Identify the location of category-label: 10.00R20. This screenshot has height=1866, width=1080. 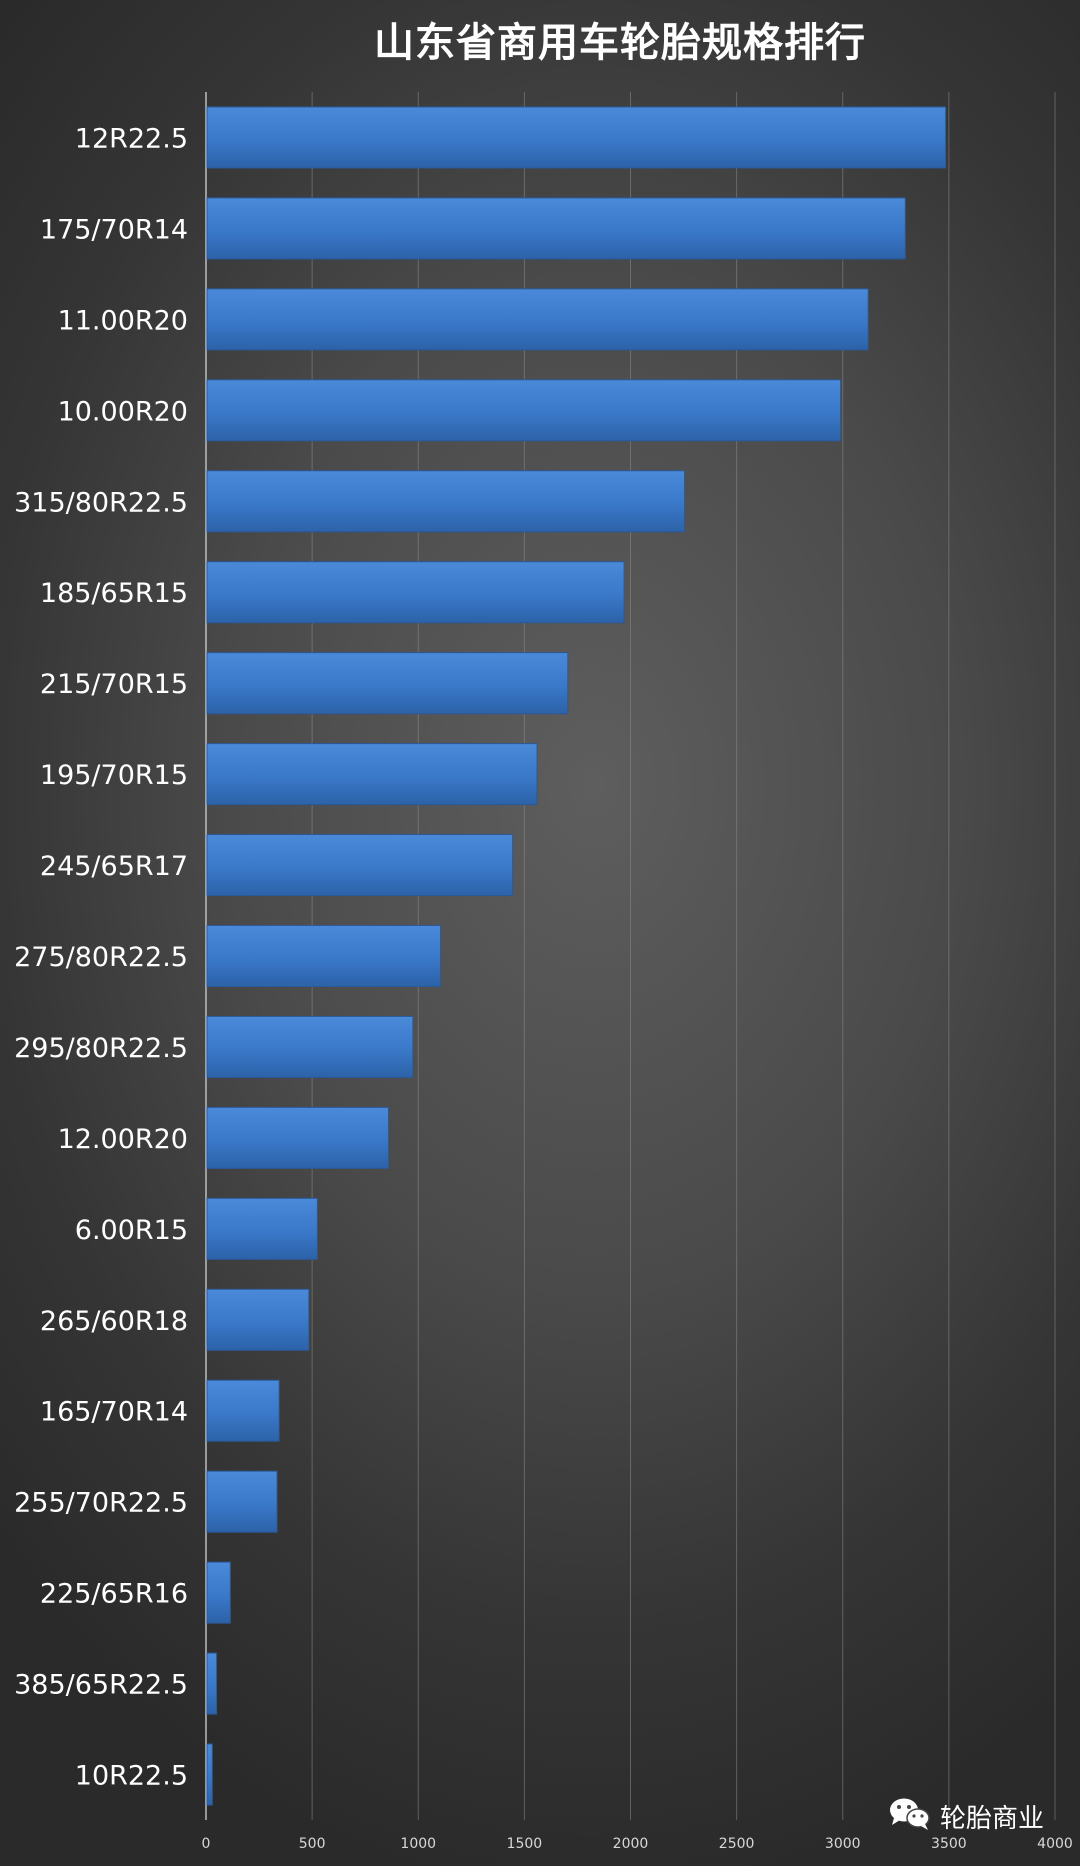
(123, 411).